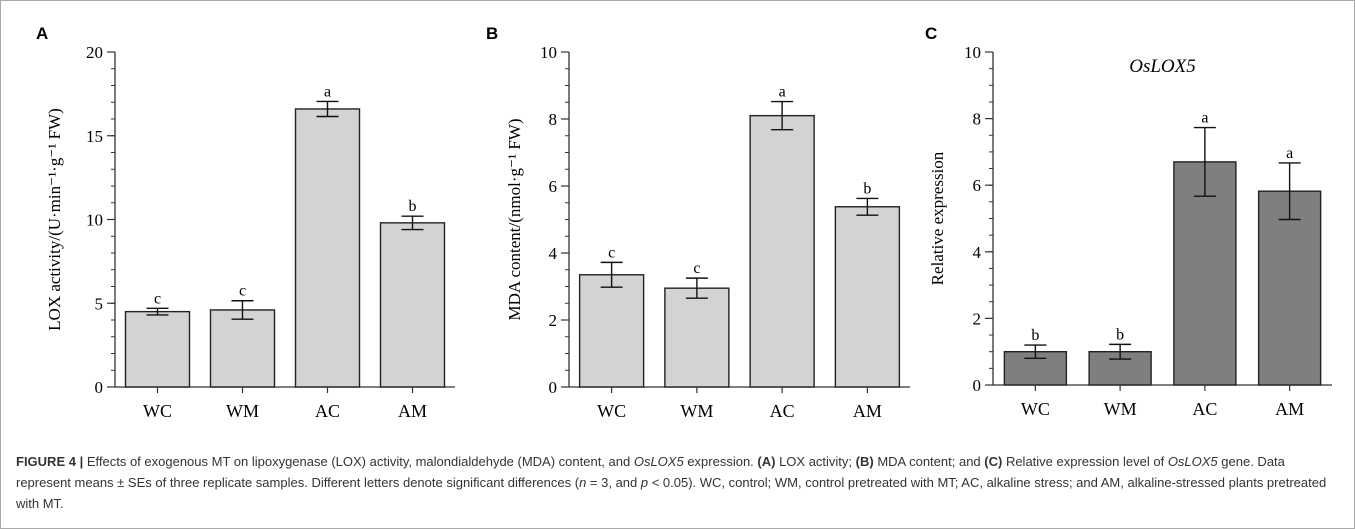 The image size is (1355, 529). Describe the element at coordinates (929, 461) in the screenshot. I see `caption-panel-b-text: MDA content; and` at that location.